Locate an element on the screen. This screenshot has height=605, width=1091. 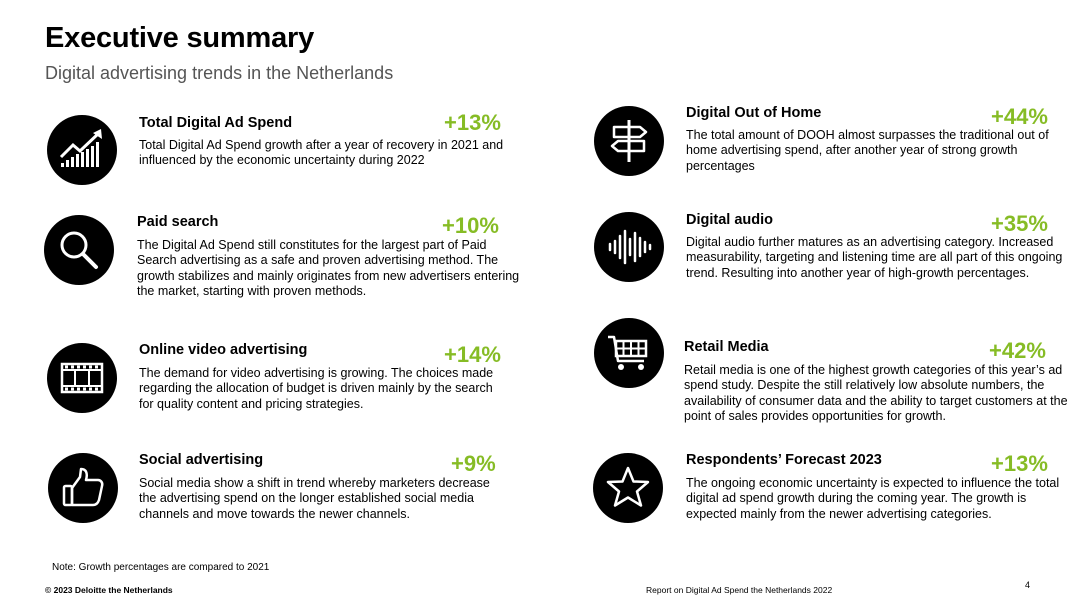
item-title-digital-audio: Digital audio is located at coordinates (729, 220).